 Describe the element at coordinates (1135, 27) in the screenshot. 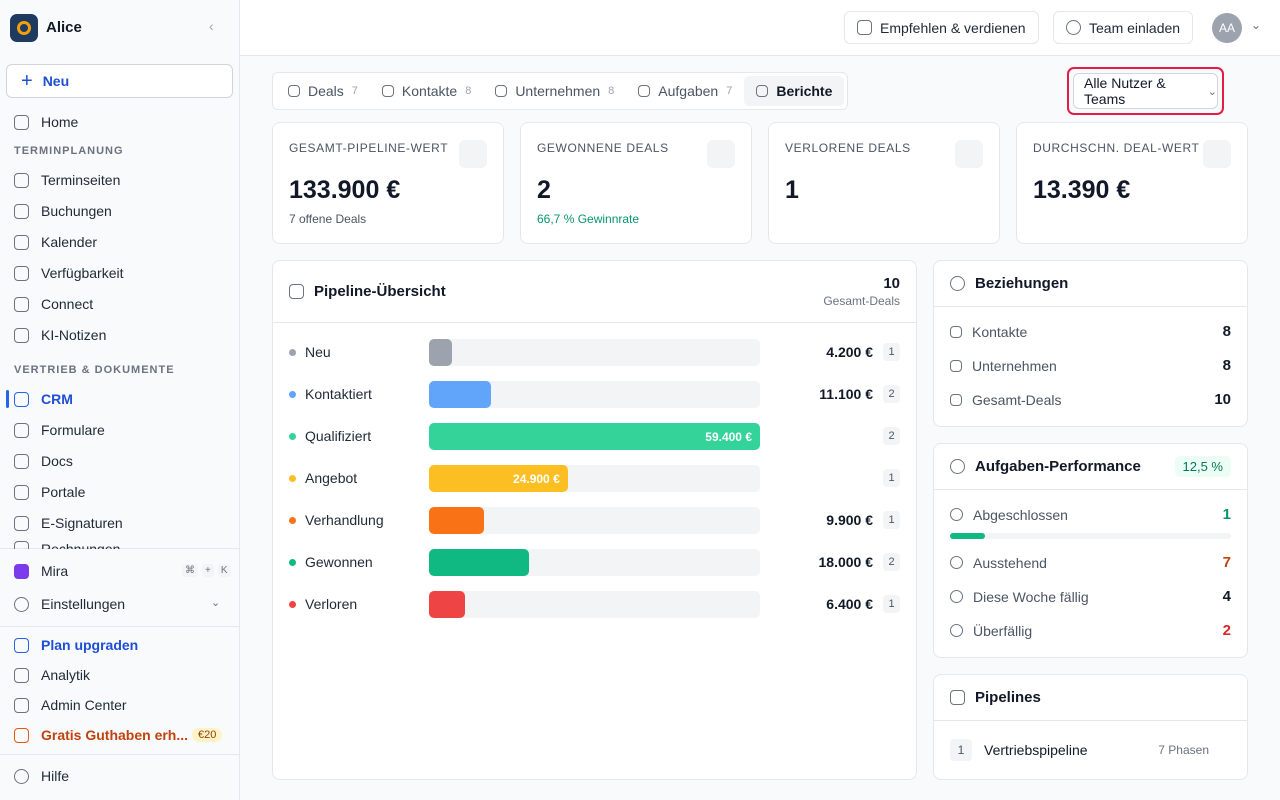

I see `invite-label: Team einladen` at that location.